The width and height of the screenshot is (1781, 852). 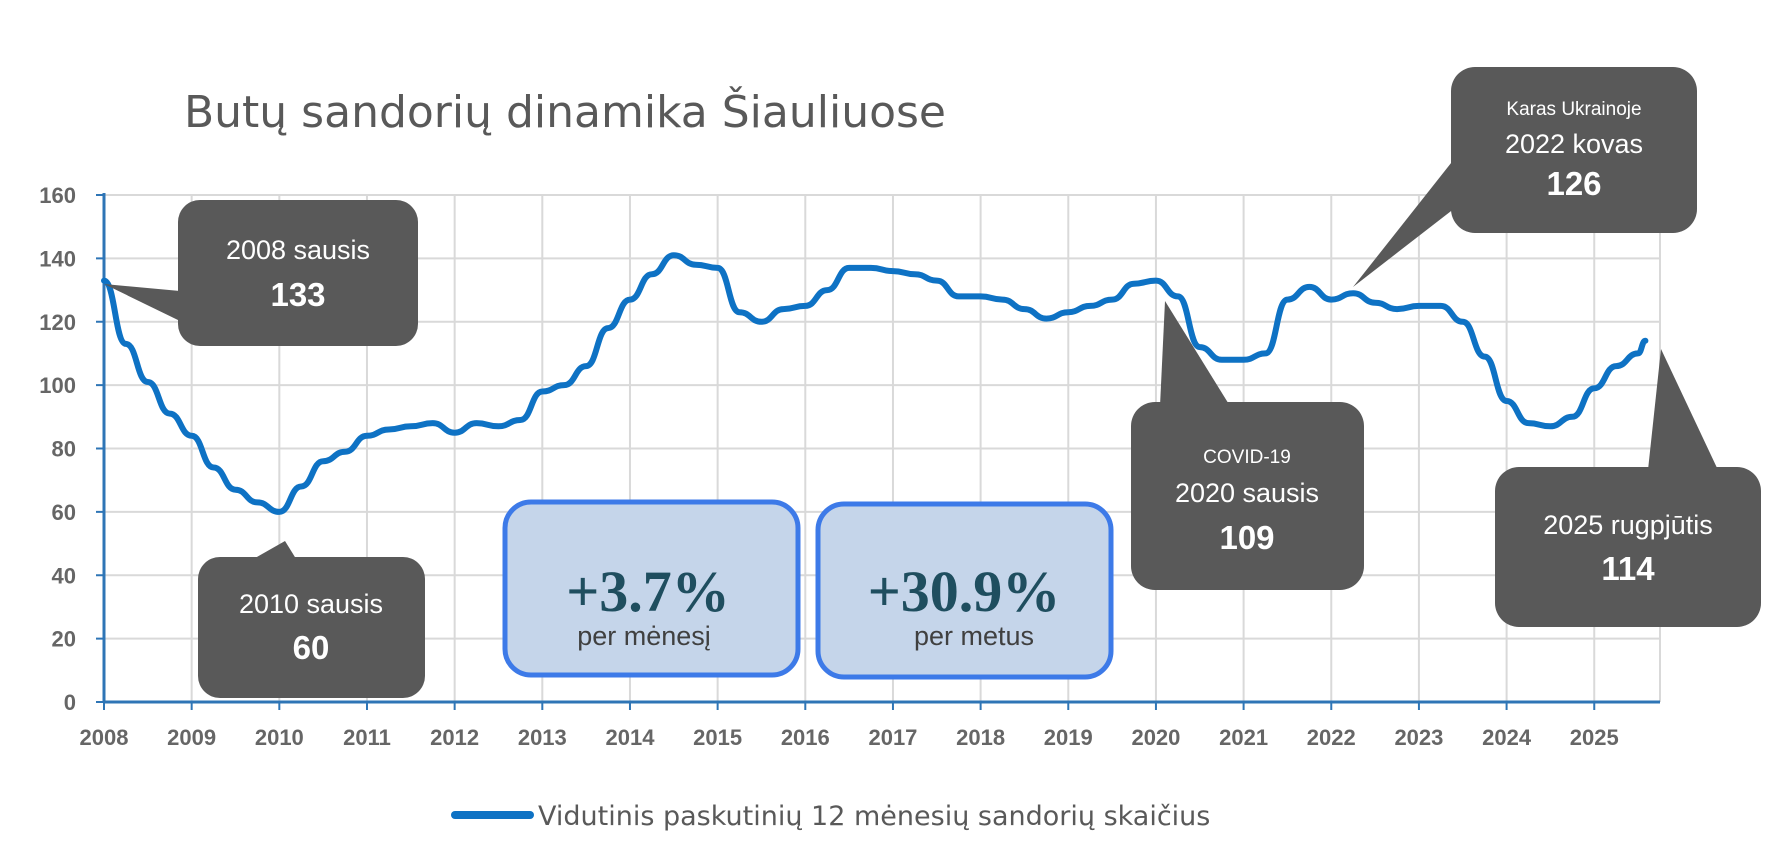 I want to click on y-tick-label: 120, so click(x=57, y=322).